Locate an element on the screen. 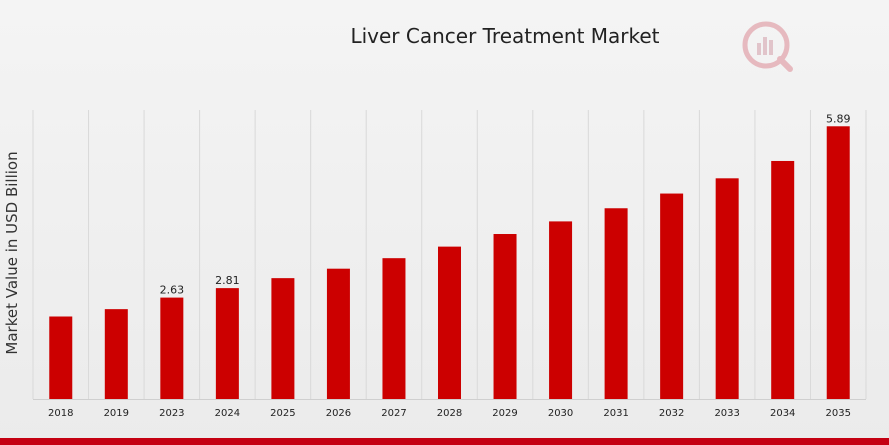 Image resolution: width=889 pixels, height=445 pixels. x-tick-label: 2035 is located at coordinates (838, 413).